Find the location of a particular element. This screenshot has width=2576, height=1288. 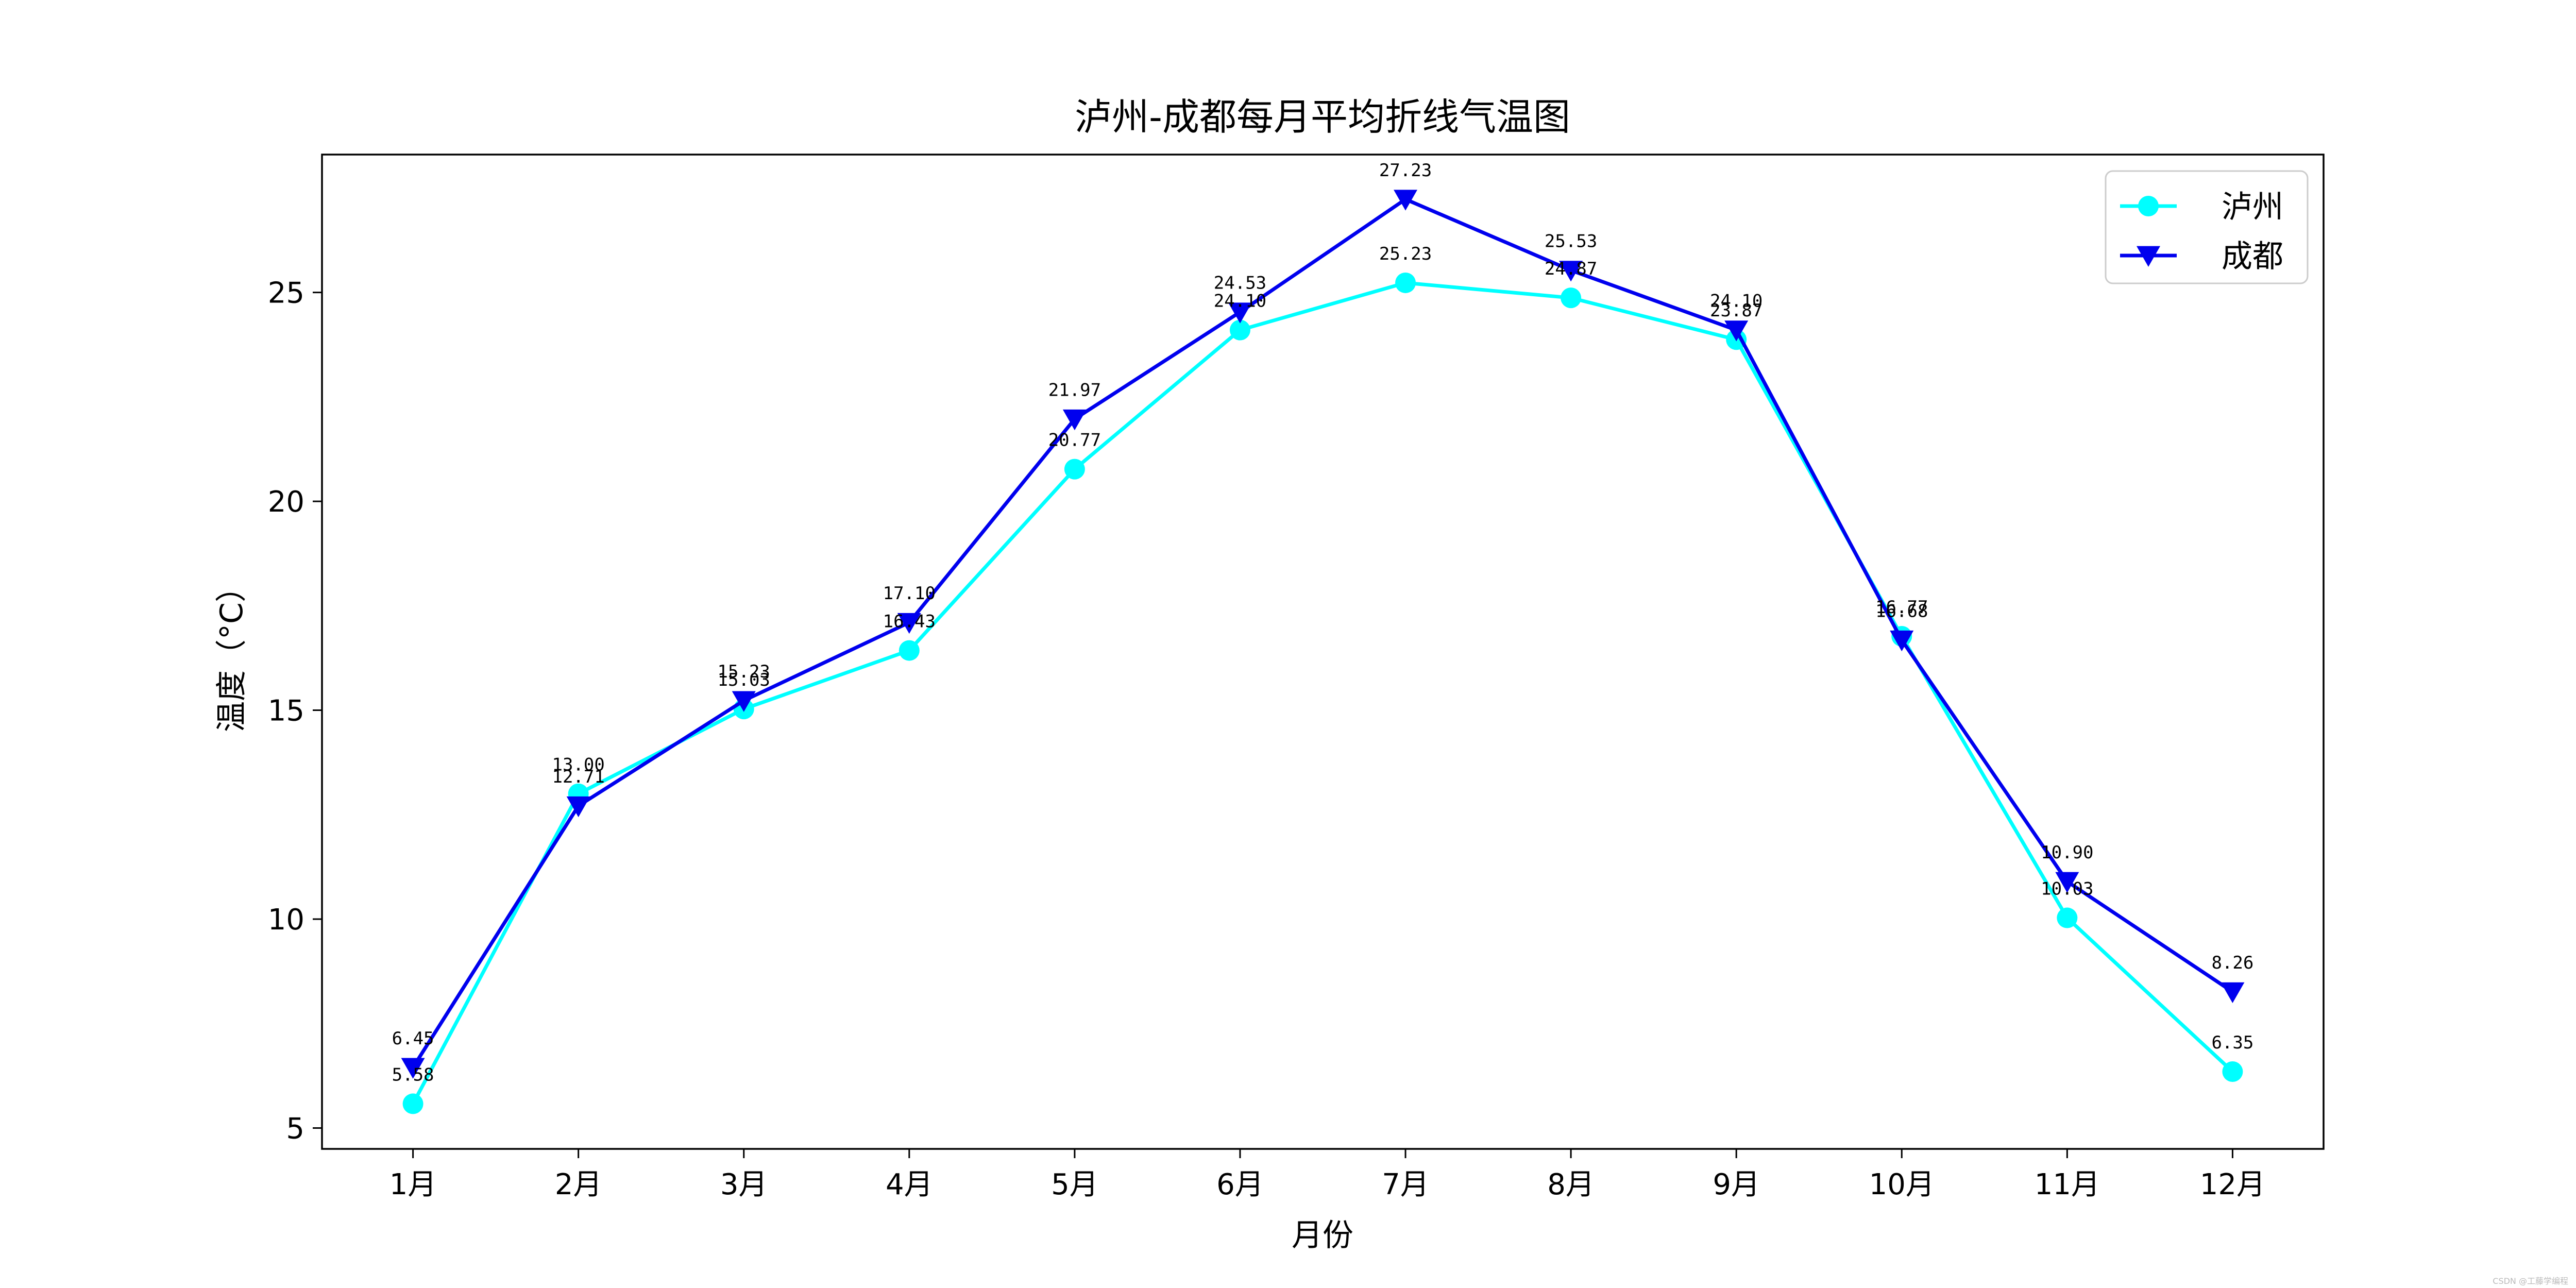

data-label: 10.03 is located at coordinates (2067, 889).